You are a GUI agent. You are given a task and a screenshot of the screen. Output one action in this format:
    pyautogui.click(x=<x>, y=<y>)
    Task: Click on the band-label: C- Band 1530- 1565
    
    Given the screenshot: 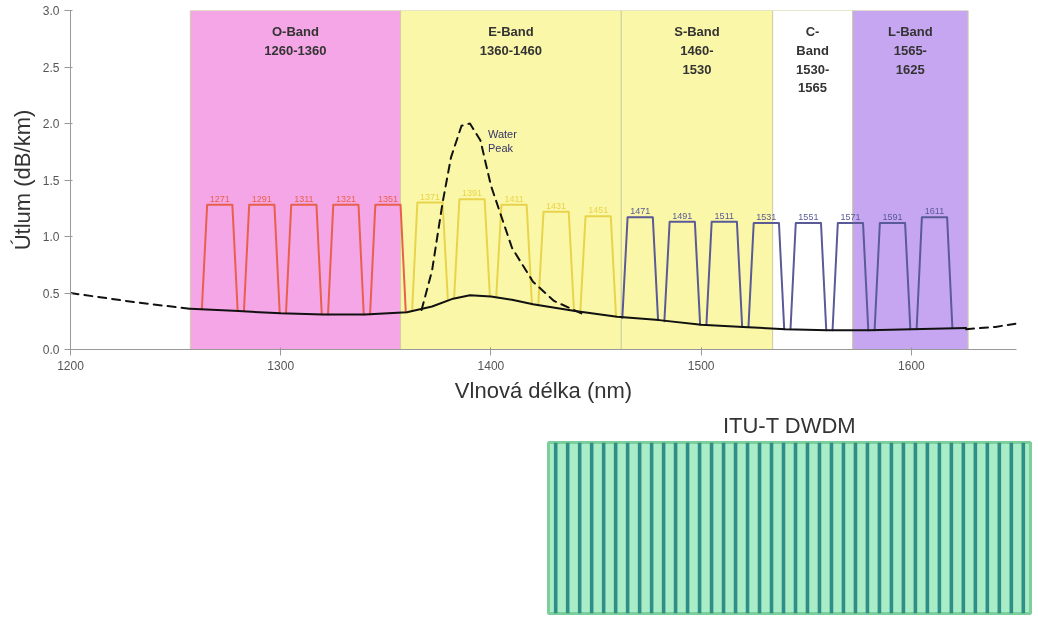 What is the action you would take?
    pyautogui.click(x=812, y=60)
    